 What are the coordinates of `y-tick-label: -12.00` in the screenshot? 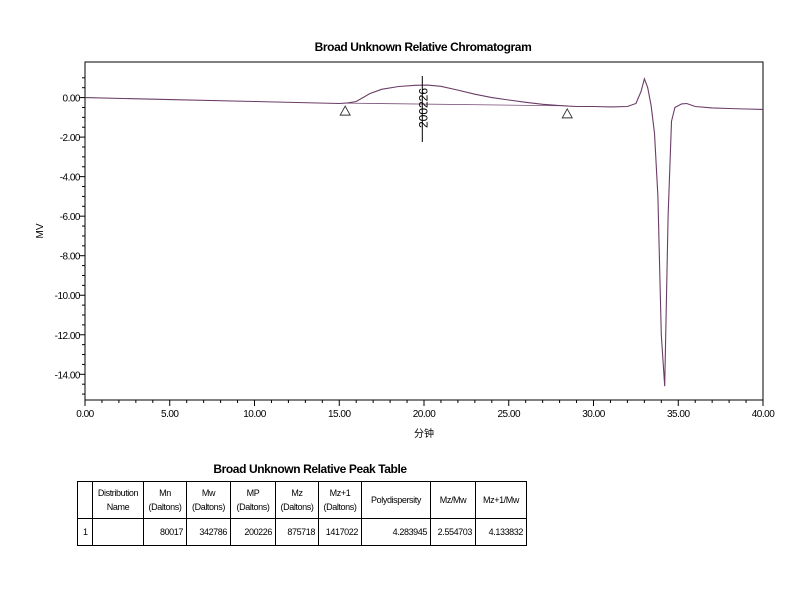 It's located at (68, 336).